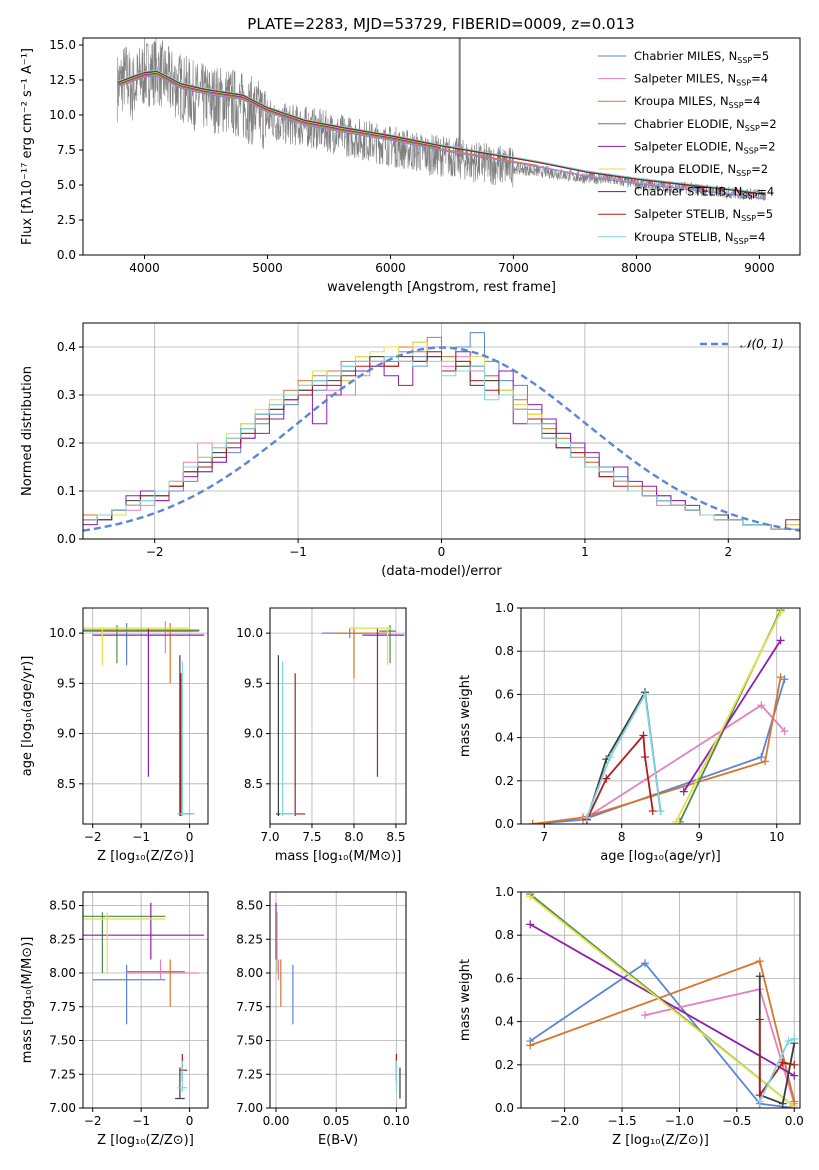  I want to click on weight_vs_Z-xtick-label: −1.0, so click(679, 1121).